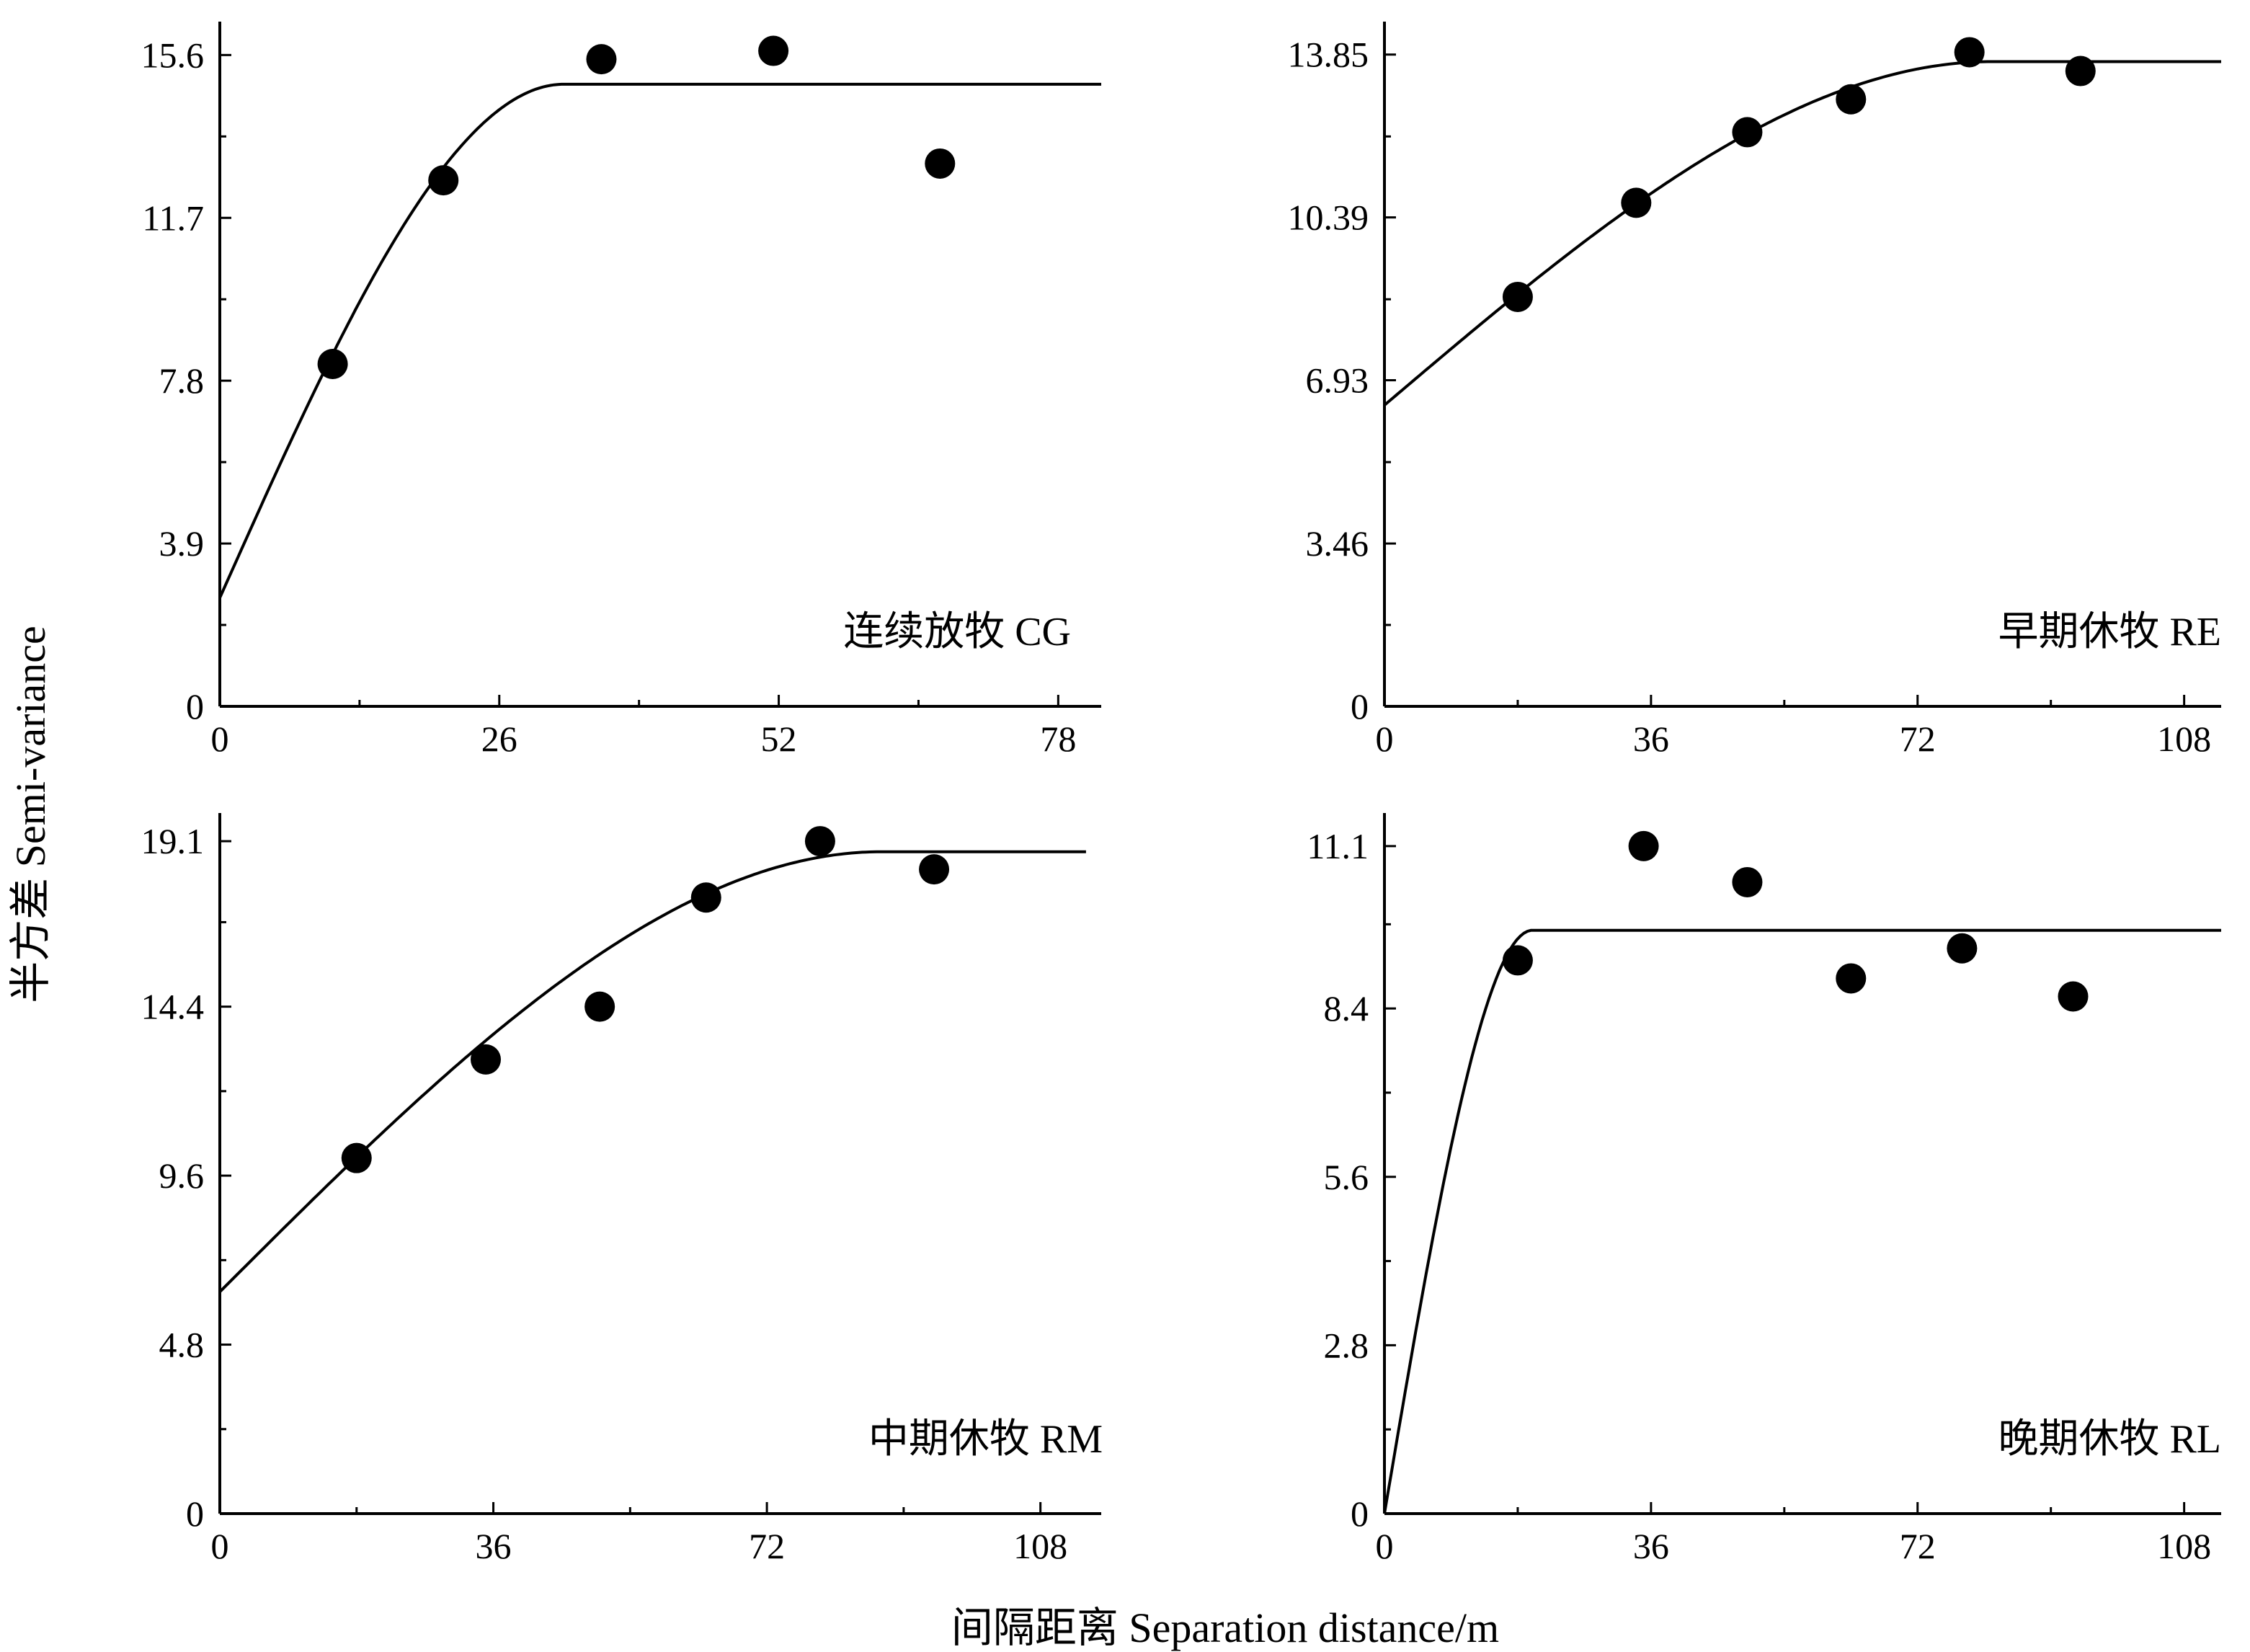 The height and width of the screenshot is (1652, 2250). I want to click on y-tick-label: 5.6, so click(1347, 1177).